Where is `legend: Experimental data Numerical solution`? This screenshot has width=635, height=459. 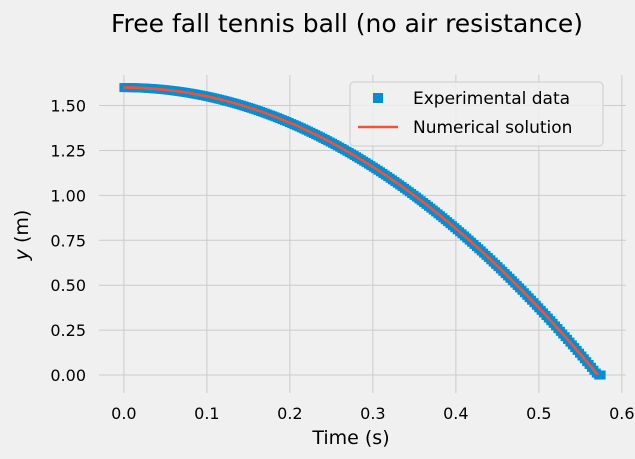
legend: Experimental data Numerical solution is located at coordinates (476, 114).